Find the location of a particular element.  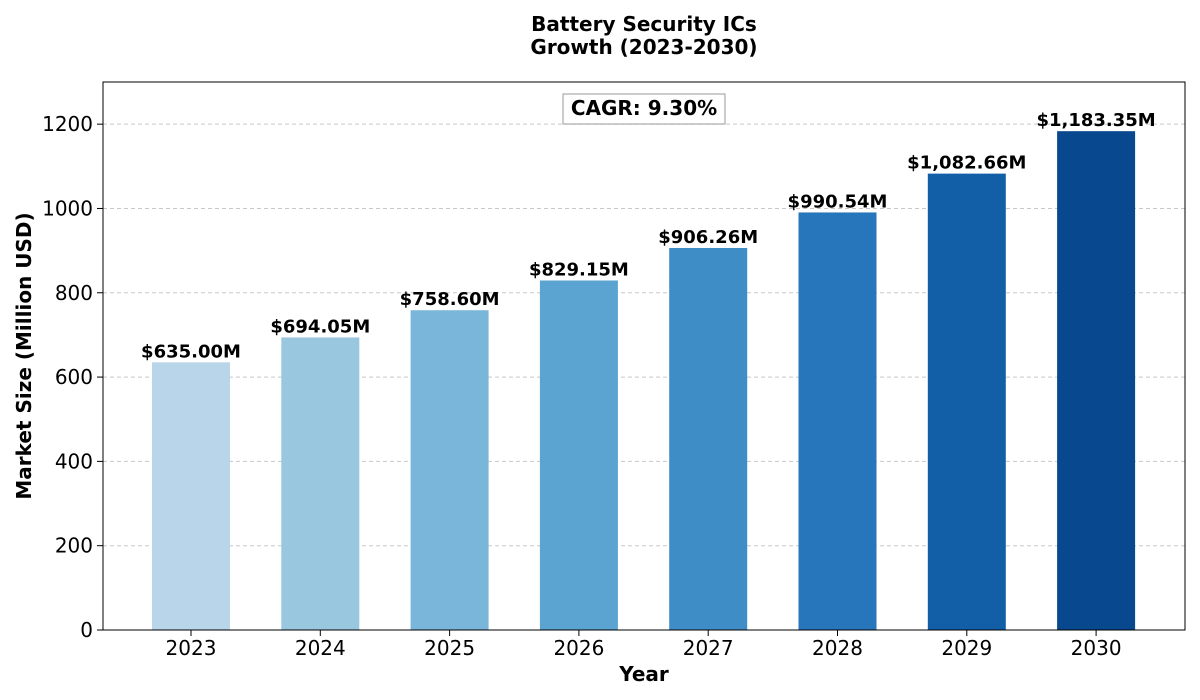

cagr-annotation: CAGR: 9.30% is located at coordinates (644, 109).